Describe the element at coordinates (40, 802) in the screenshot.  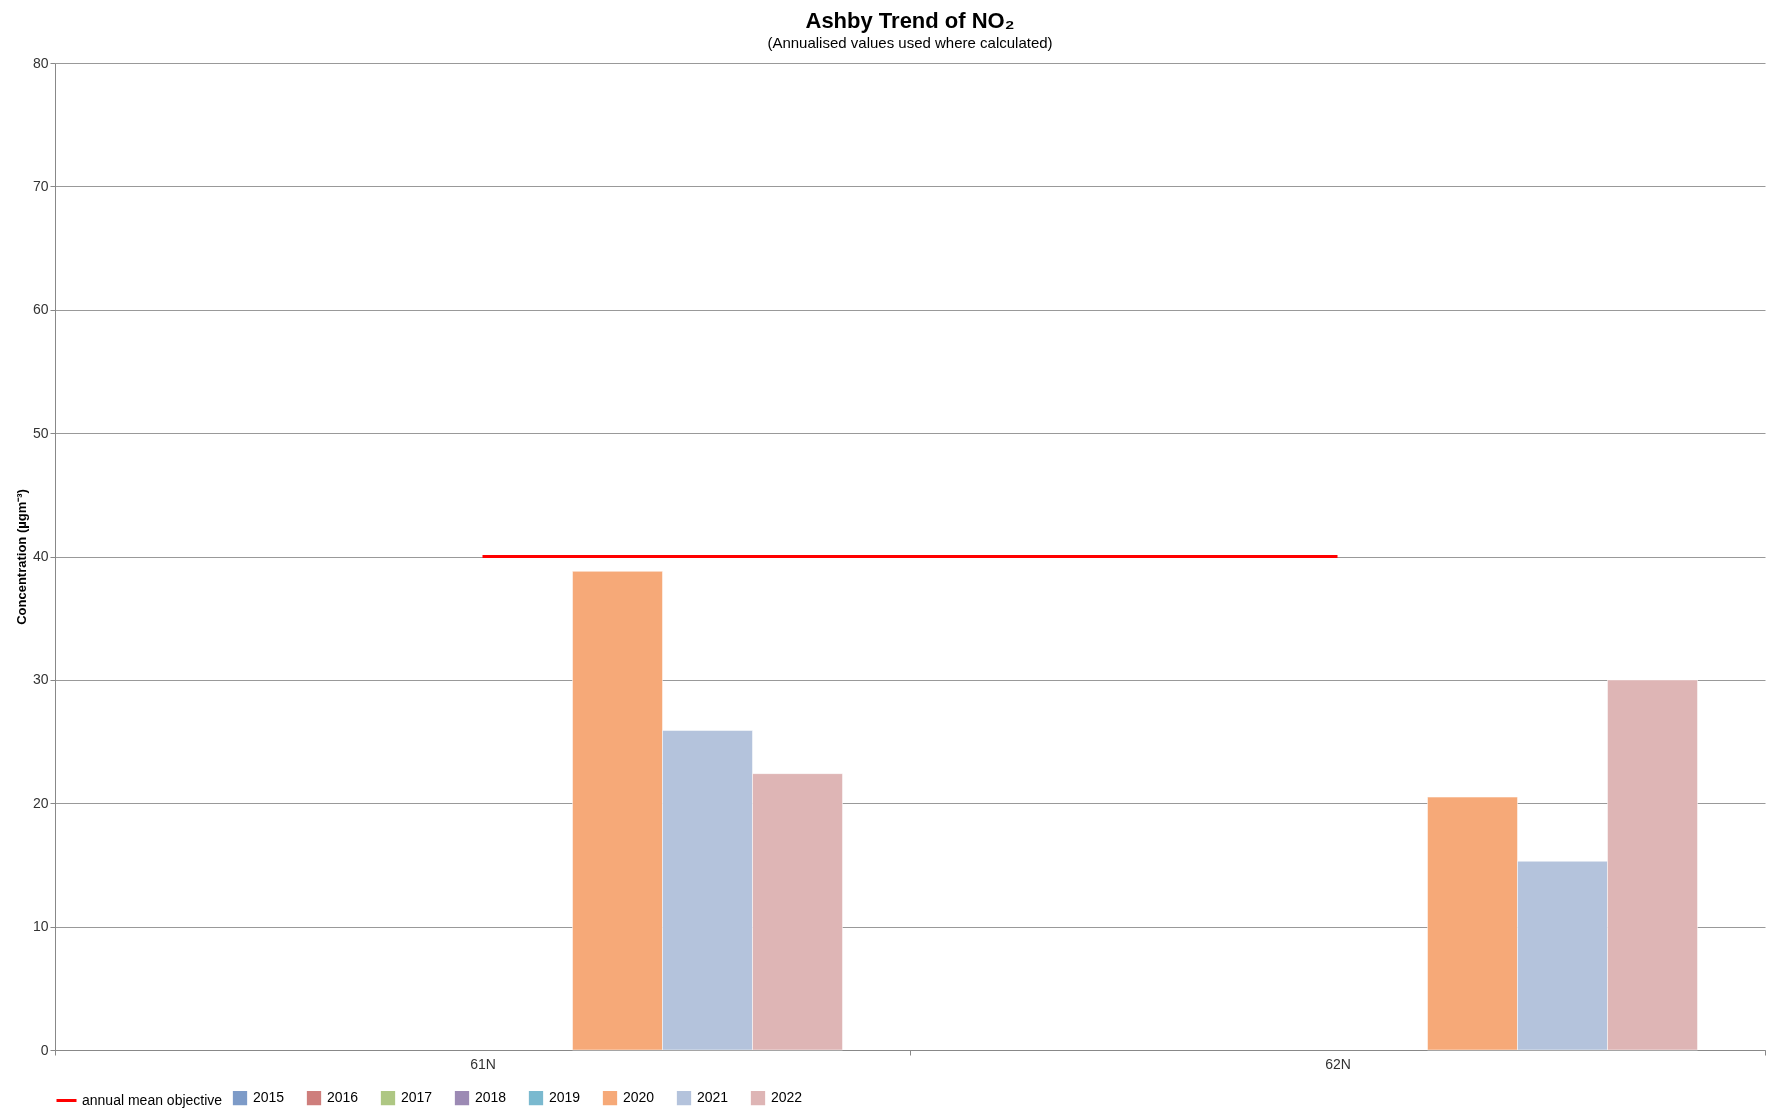
I see `y-tick-label: 20` at that location.